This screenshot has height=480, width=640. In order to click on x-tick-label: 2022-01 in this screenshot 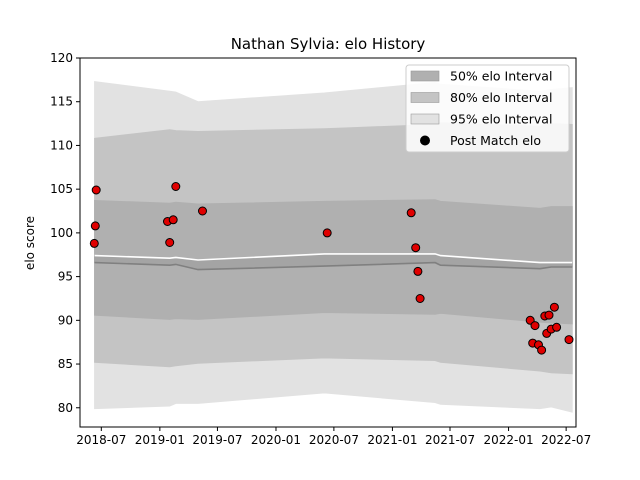, I will do `click(508, 440)`.